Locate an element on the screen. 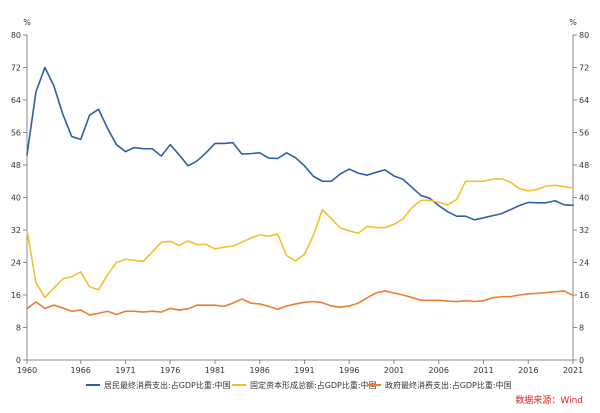 This screenshot has width=600, height=413. y-tick-label-left: 40 is located at coordinates (16, 198).